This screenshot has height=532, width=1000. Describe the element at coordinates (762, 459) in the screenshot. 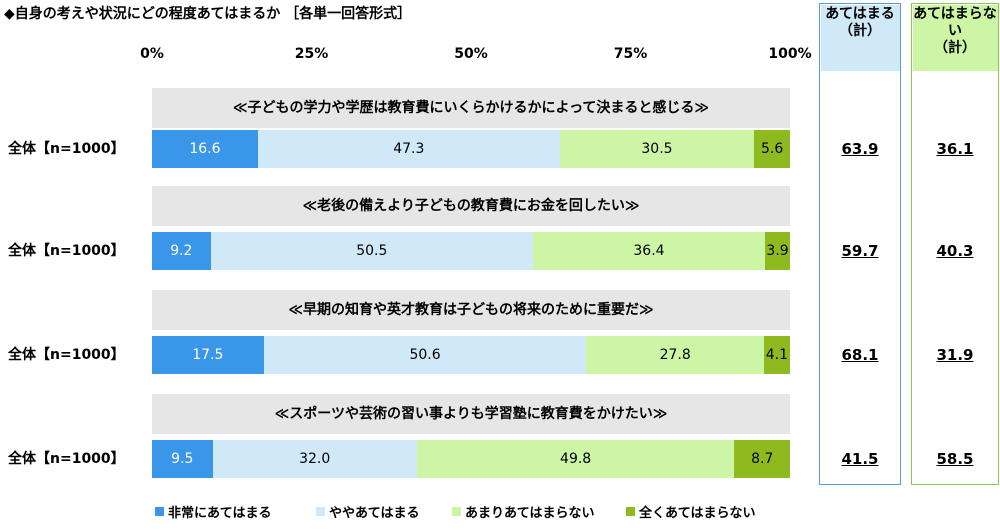

I see `bar-segment: 8.7` at that location.